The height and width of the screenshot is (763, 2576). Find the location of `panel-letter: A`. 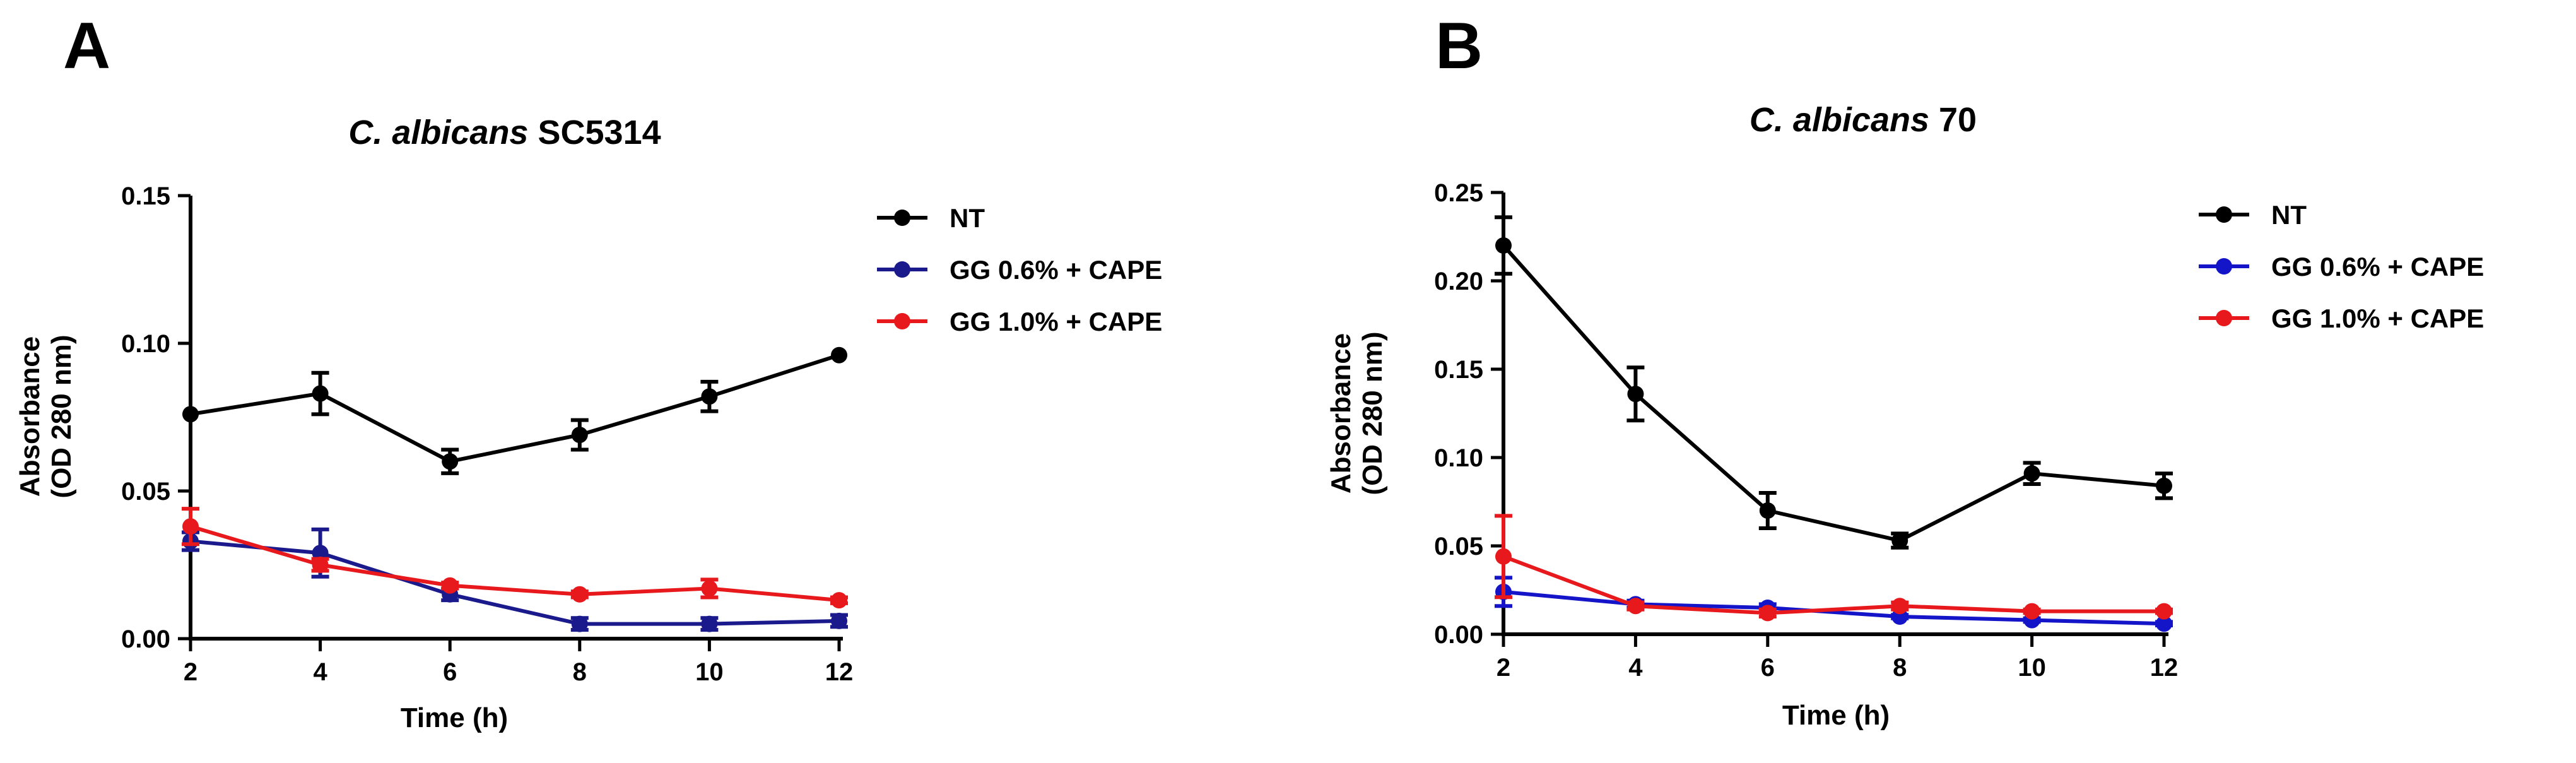

panel-letter: A is located at coordinates (87, 46).